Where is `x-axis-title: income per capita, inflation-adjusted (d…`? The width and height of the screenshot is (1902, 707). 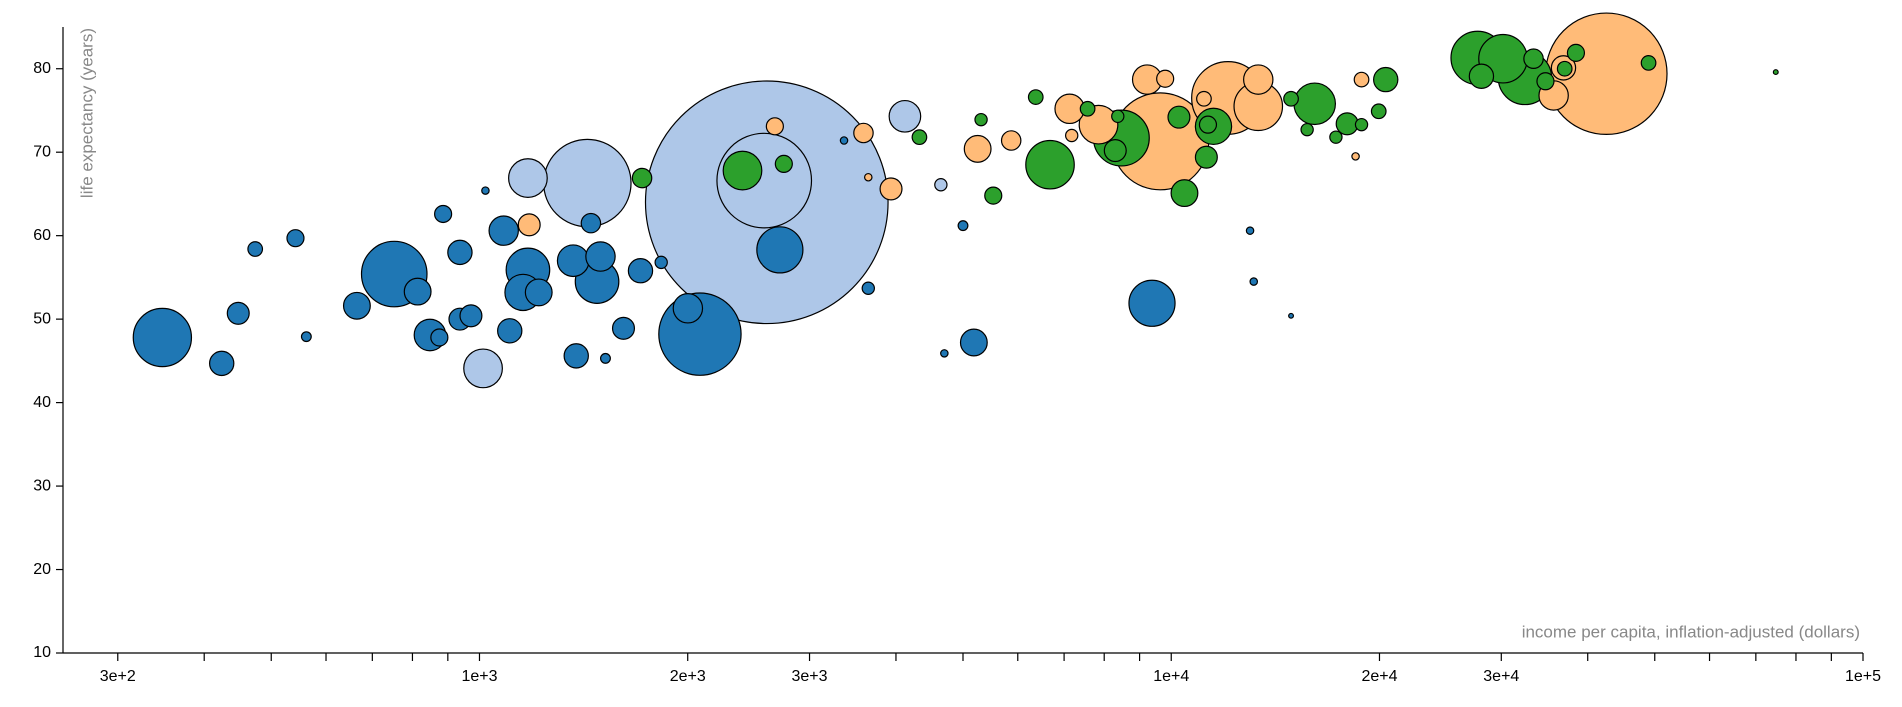 x-axis-title: income per capita, inflation-adjusted (d… is located at coordinates (1691, 631).